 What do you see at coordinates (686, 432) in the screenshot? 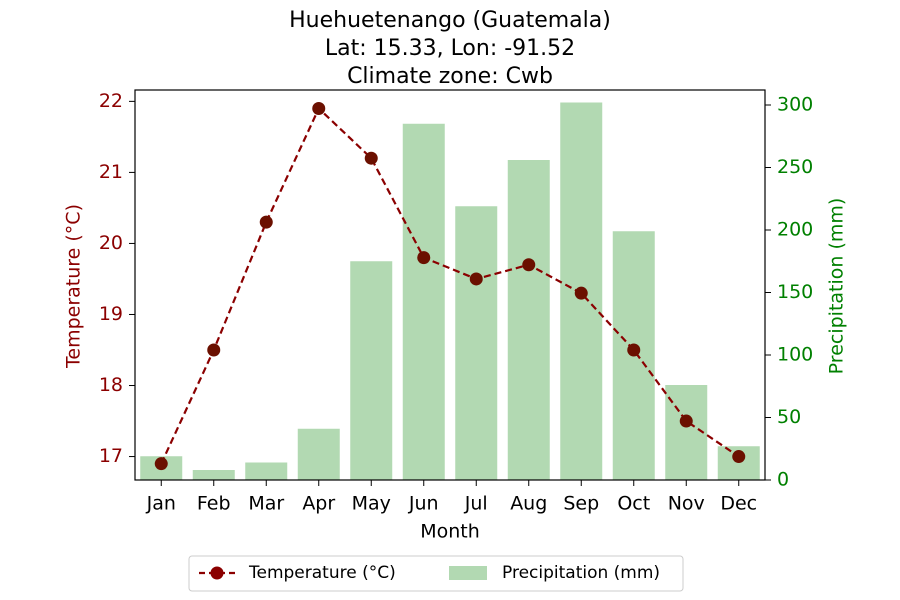
I see `precipitation-bar-nov` at bounding box center [686, 432].